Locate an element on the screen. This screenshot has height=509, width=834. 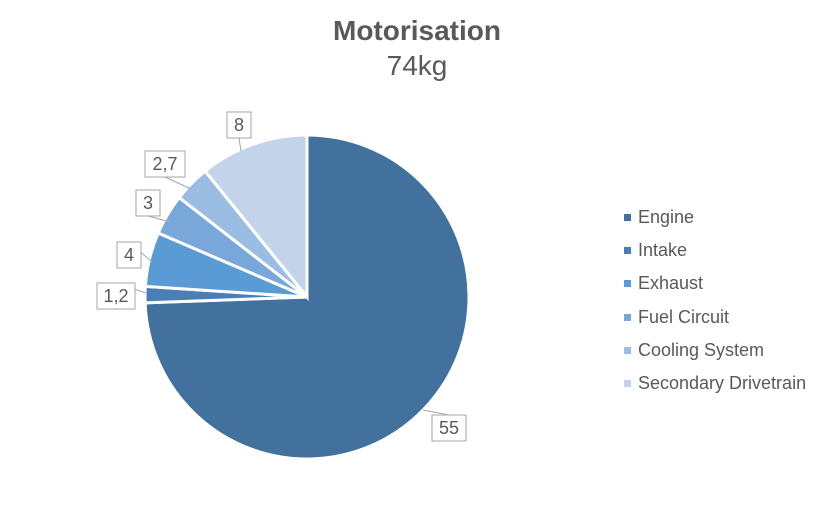
data-label: 2,7 is located at coordinates (164, 164).